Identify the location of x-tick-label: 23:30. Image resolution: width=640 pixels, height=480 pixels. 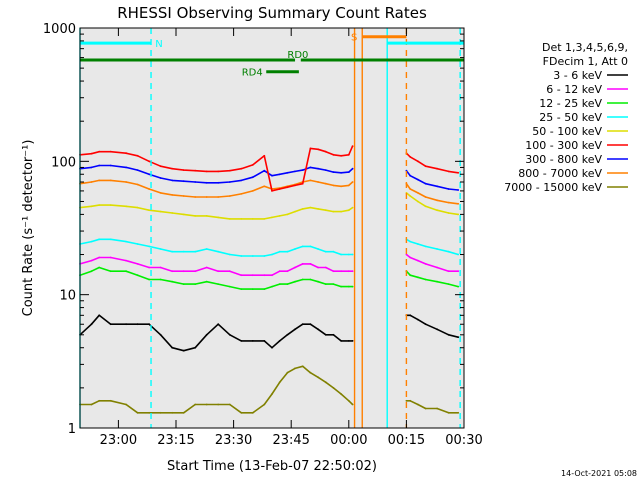
(233, 440).